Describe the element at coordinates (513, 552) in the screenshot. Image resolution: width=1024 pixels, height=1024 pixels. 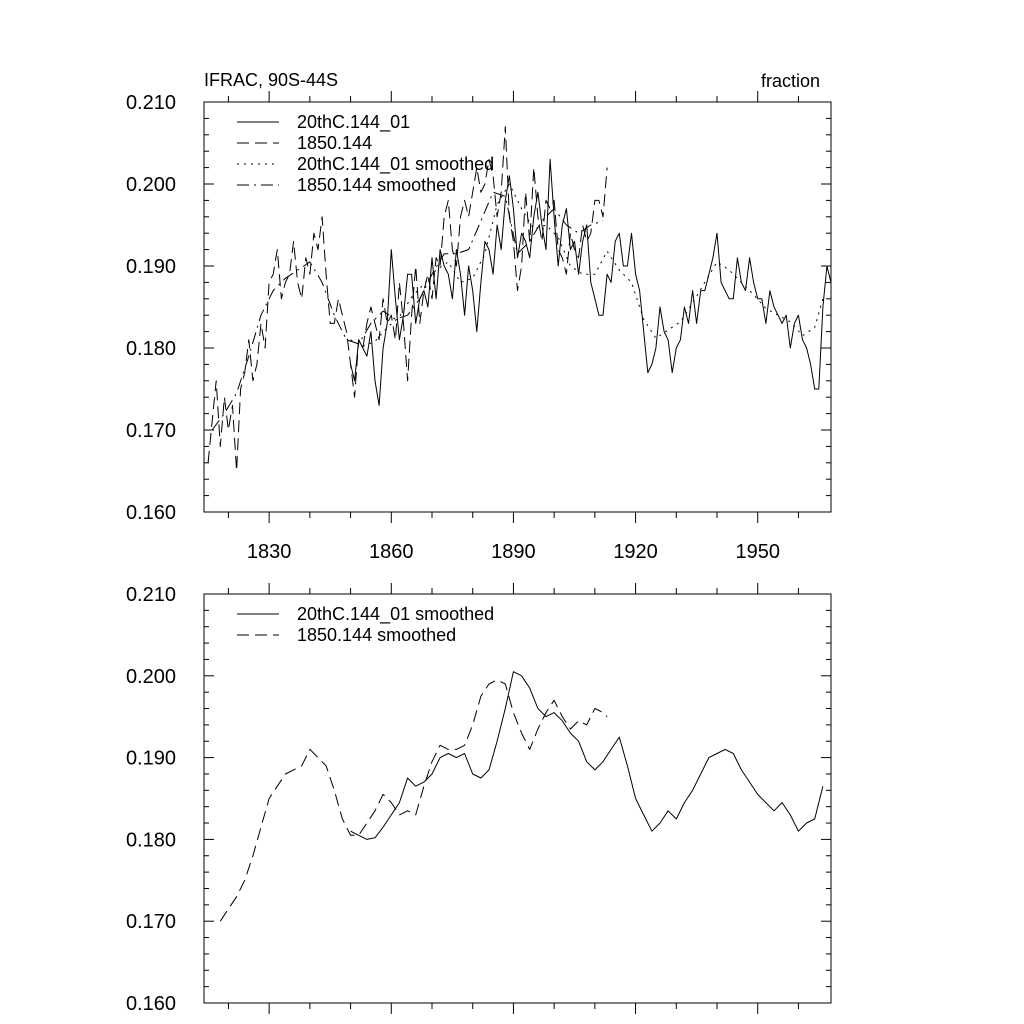
I see `x-tick-label: 1890` at that location.